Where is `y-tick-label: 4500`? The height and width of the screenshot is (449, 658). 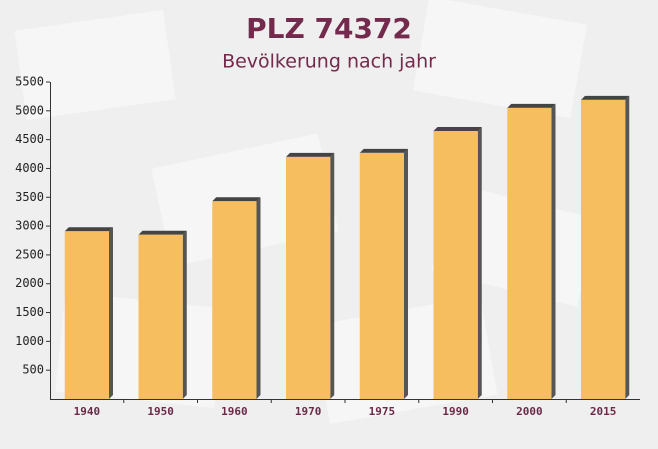 y-tick-label: 4500 is located at coordinates (29, 139).